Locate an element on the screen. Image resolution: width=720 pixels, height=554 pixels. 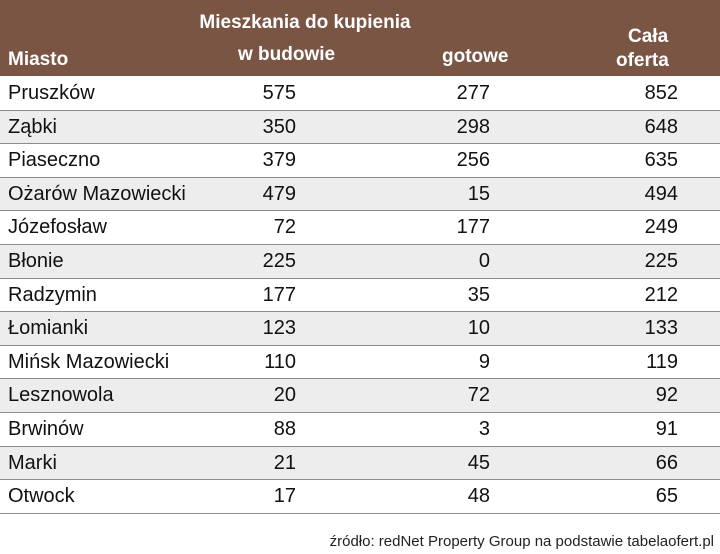
under-construction-cell: 225 is located at coordinates (279, 260).